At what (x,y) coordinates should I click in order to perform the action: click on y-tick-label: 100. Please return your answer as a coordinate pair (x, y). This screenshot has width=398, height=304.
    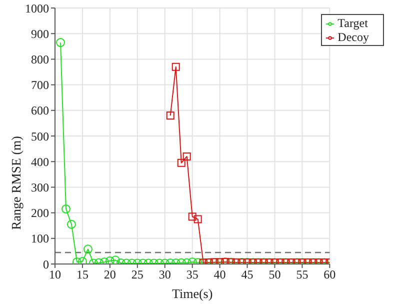
    Looking at the image, I should click on (40, 239).